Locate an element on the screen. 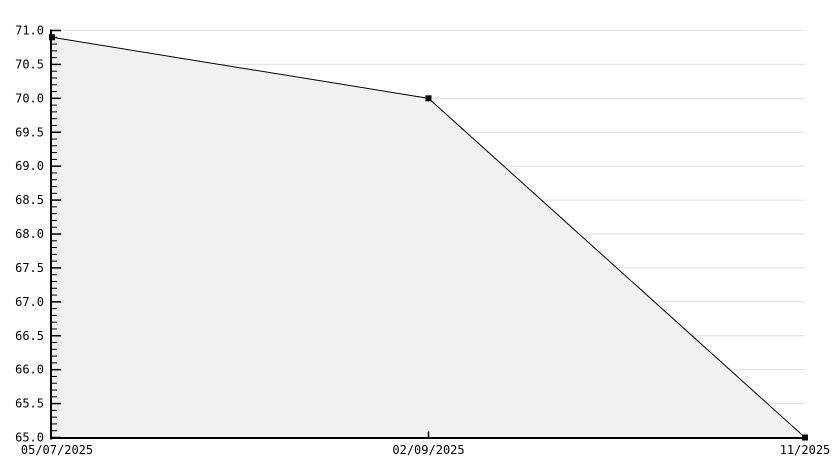  y-axis-tick-label: 65.0 is located at coordinates (29, 438).